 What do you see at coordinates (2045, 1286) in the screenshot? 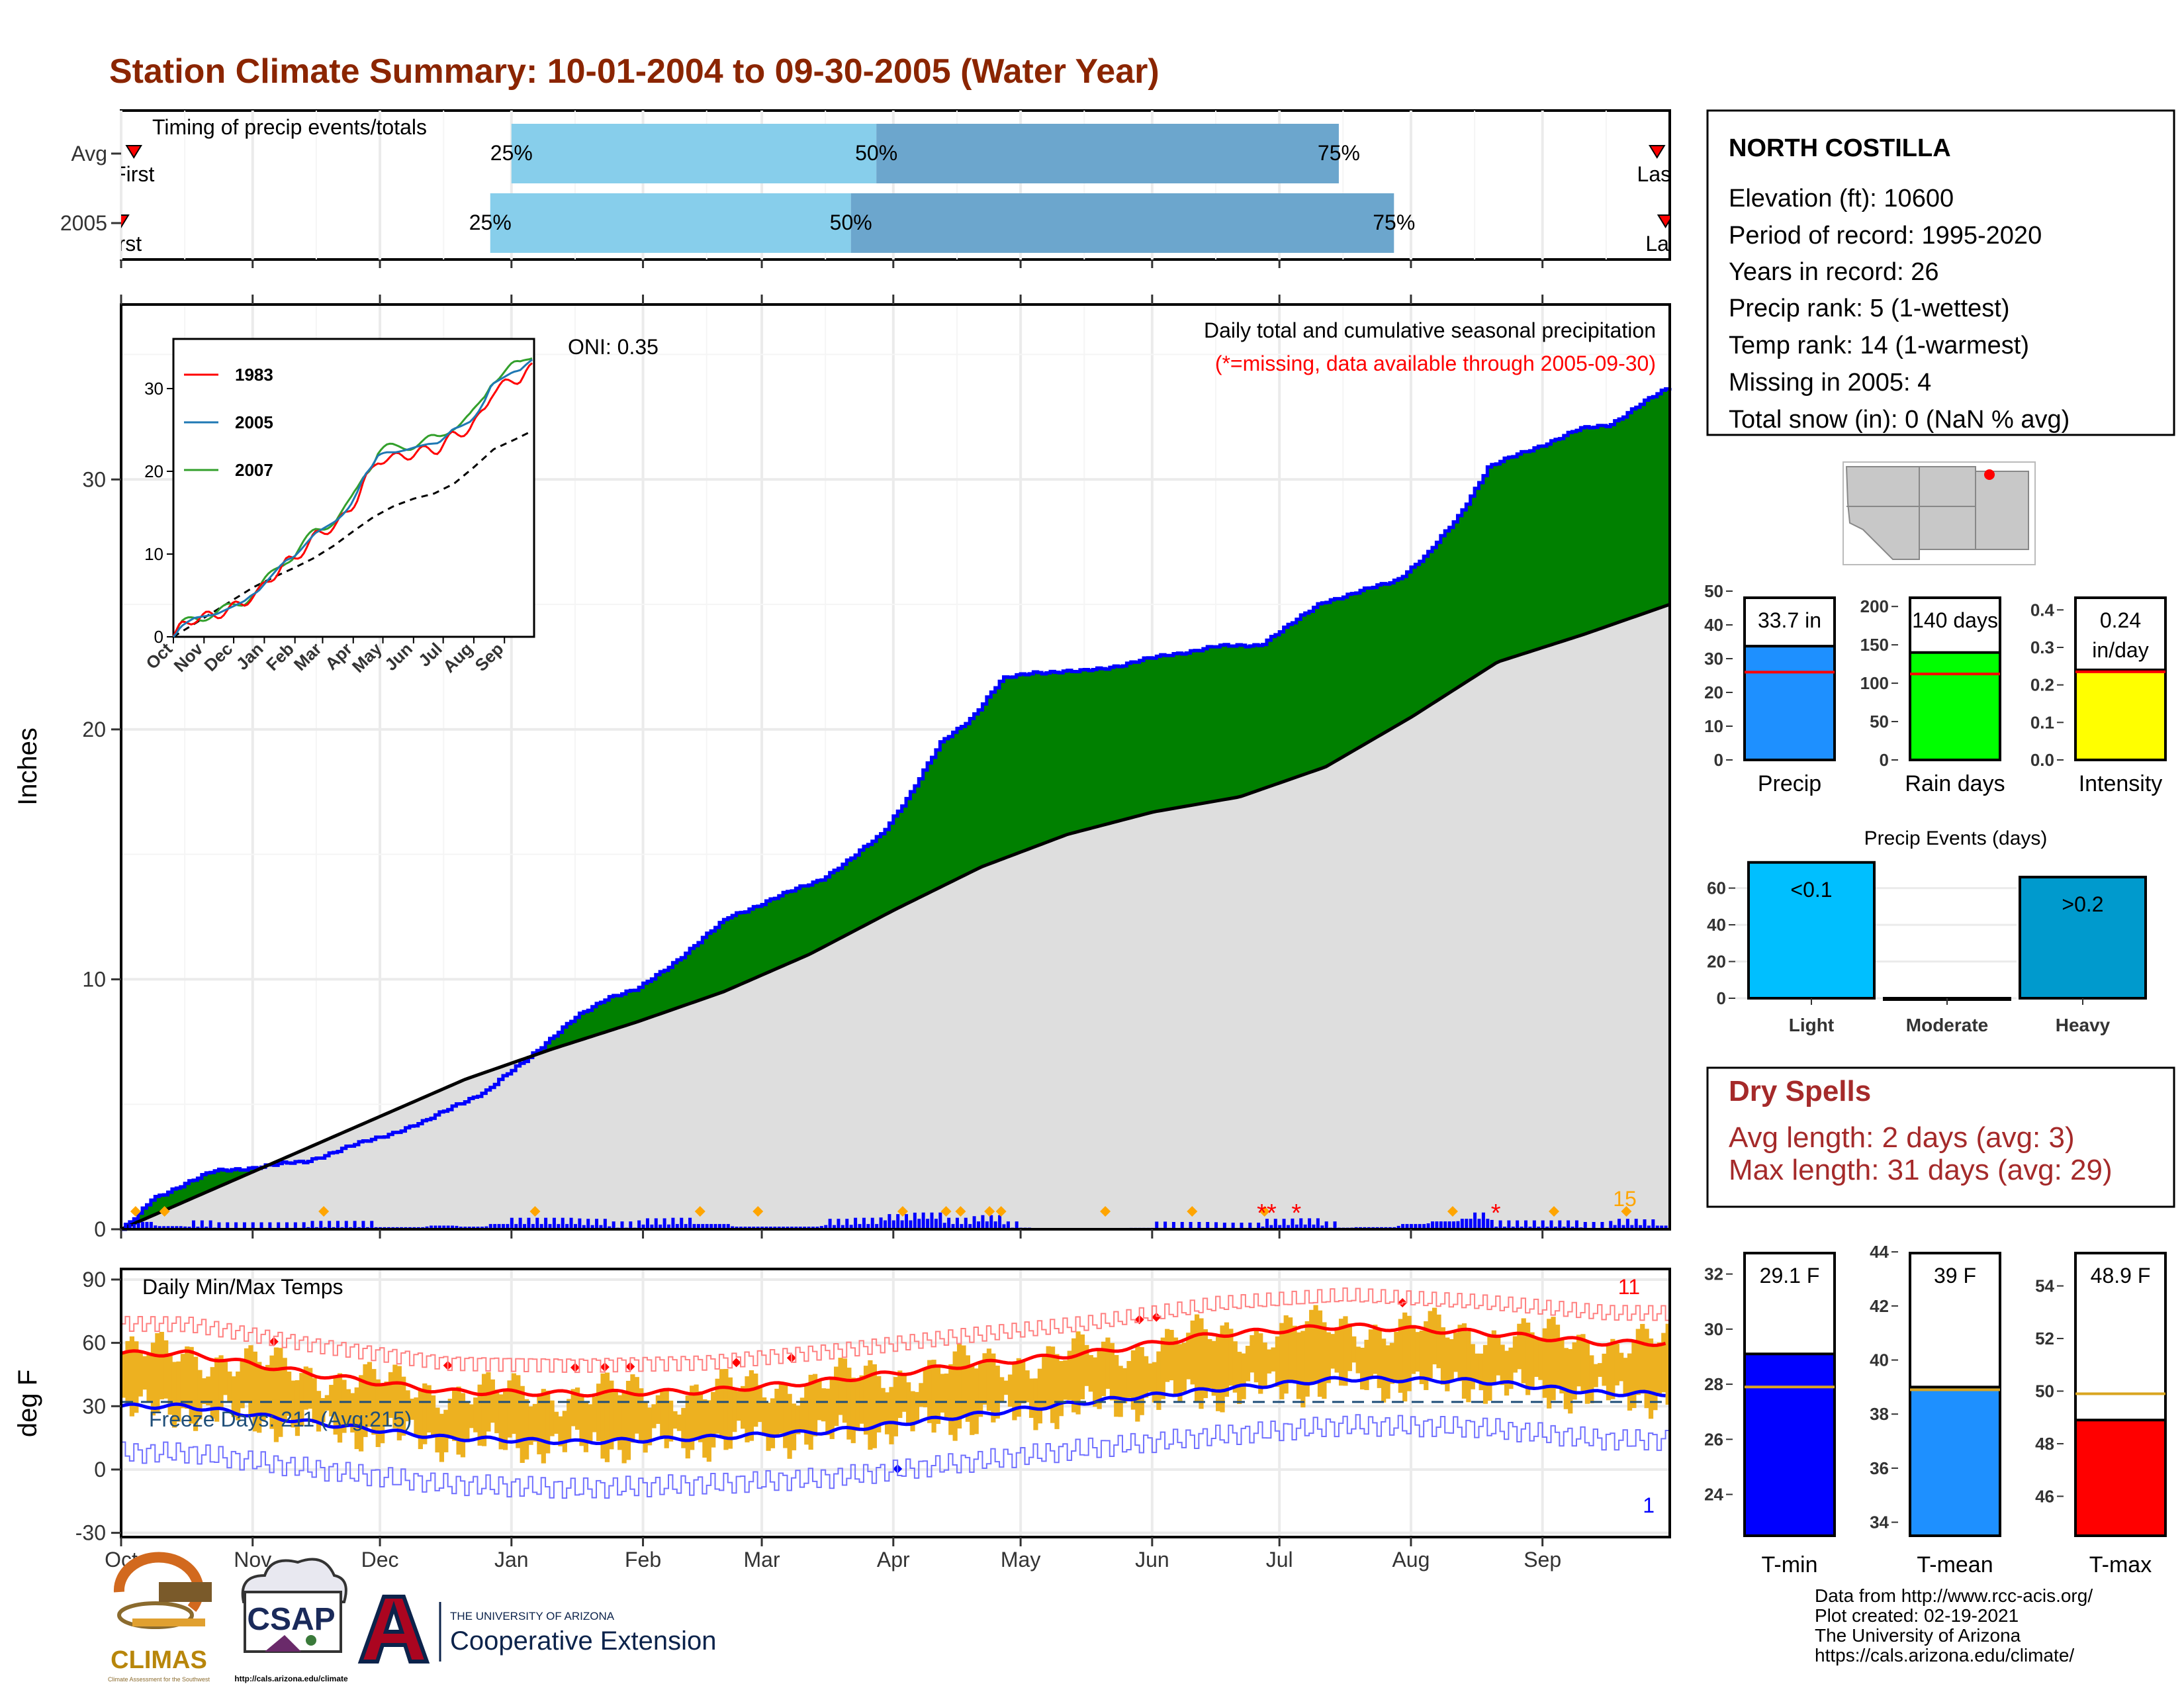
I see `small-bar-ytick-label: 54` at bounding box center [2045, 1286].